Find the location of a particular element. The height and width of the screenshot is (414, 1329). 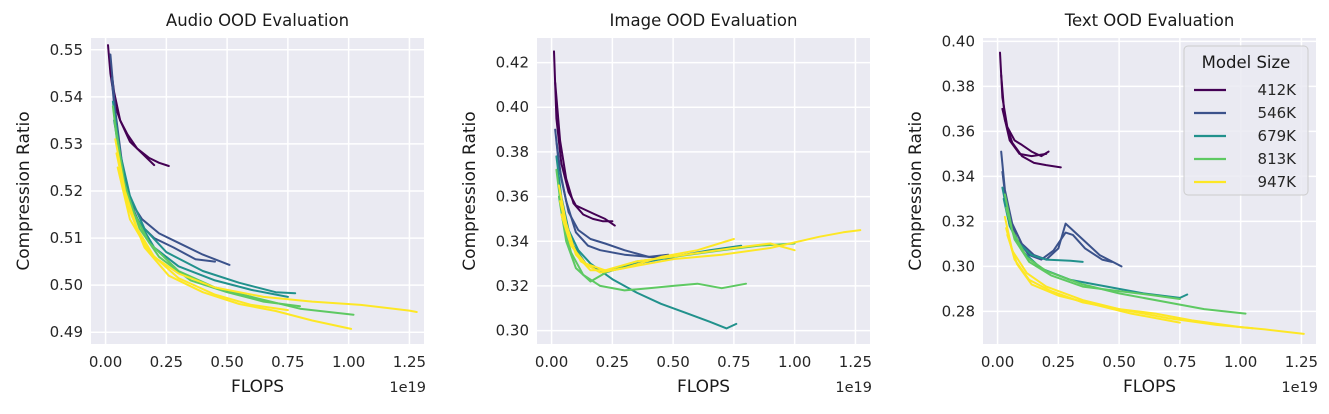

y-tick-label: 0.50 is located at coordinates (66, 285).